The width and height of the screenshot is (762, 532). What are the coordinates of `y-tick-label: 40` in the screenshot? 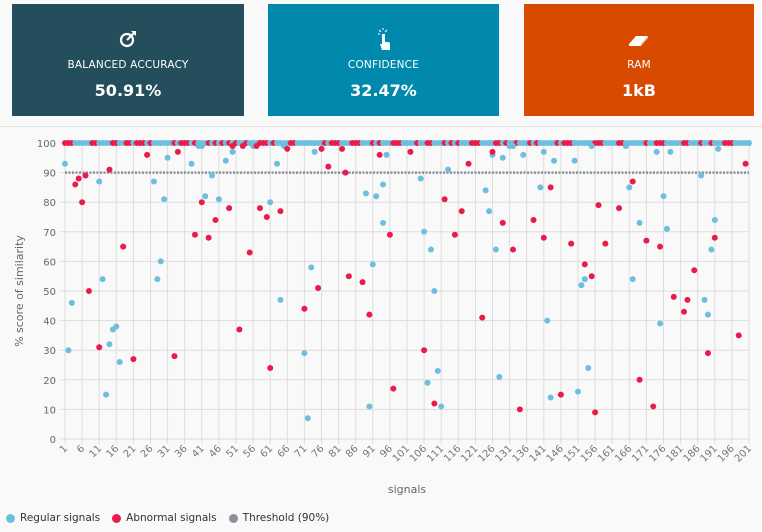 It's located at (49, 322).